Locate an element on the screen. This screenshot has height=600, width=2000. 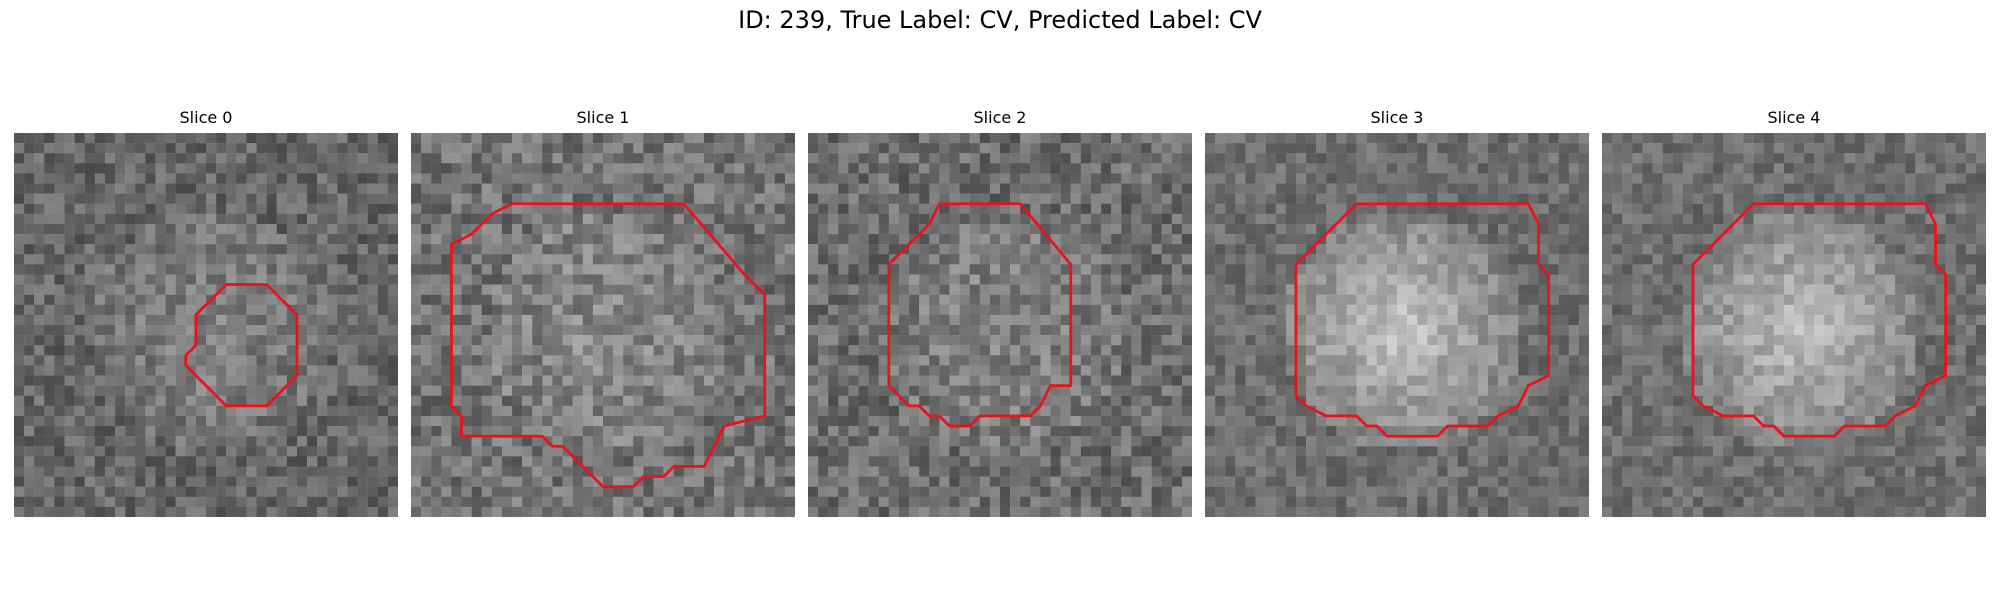
slice-title: Slice 0 is located at coordinates (206, 117).